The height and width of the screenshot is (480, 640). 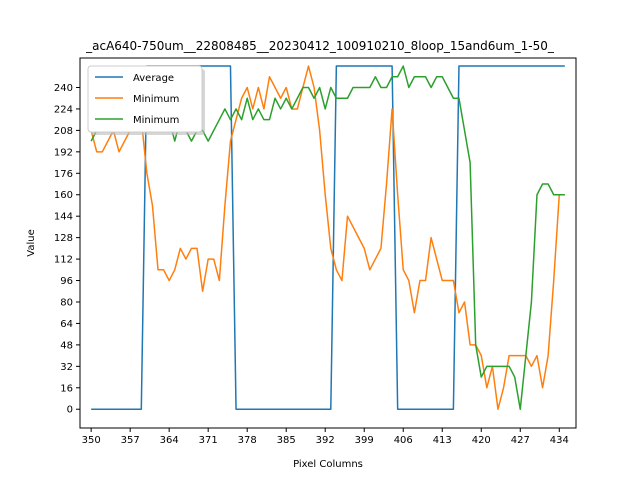 What do you see at coordinates (91, 440) in the screenshot?
I see `x-tick-label: 350` at bounding box center [91, 440].